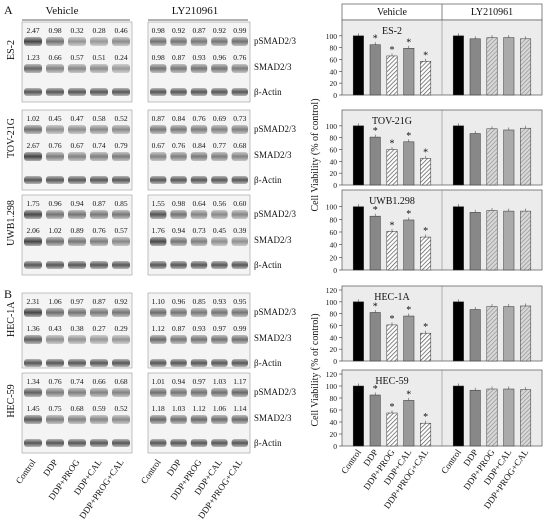 The image size is (550, 519). Describe the element at coordinates (11, 138) in the screenshot. I see `blot-cell-label: TOV-21G` at that location.